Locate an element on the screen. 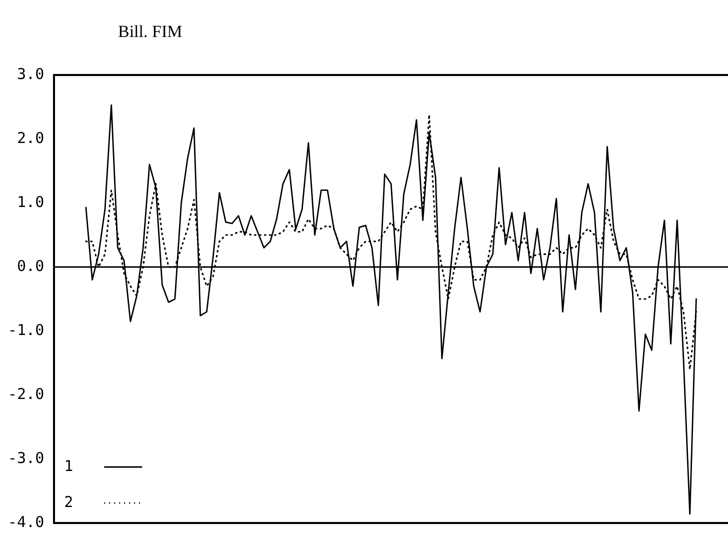  chart-title: Bill. FIM is located at coordinates (150, 32).